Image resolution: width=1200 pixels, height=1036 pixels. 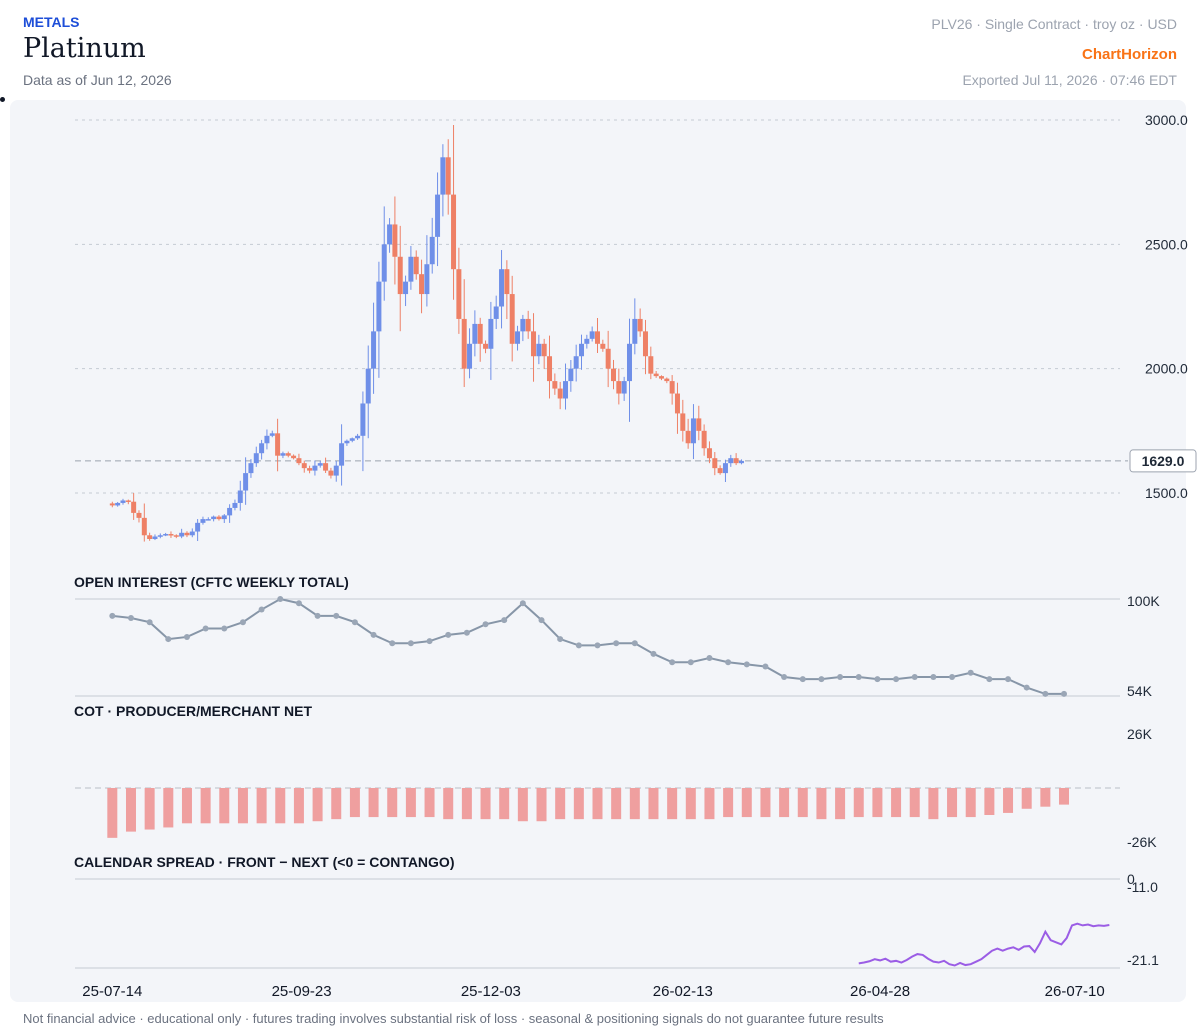 I want to click on page-title: Platinum, so click(x=84, y=48).